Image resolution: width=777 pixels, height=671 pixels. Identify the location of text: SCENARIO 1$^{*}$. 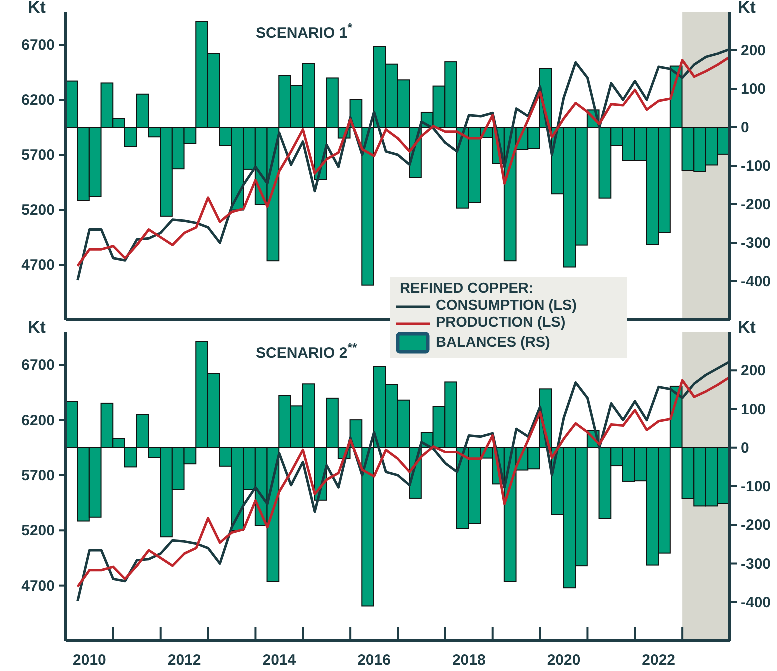
(304, 31).